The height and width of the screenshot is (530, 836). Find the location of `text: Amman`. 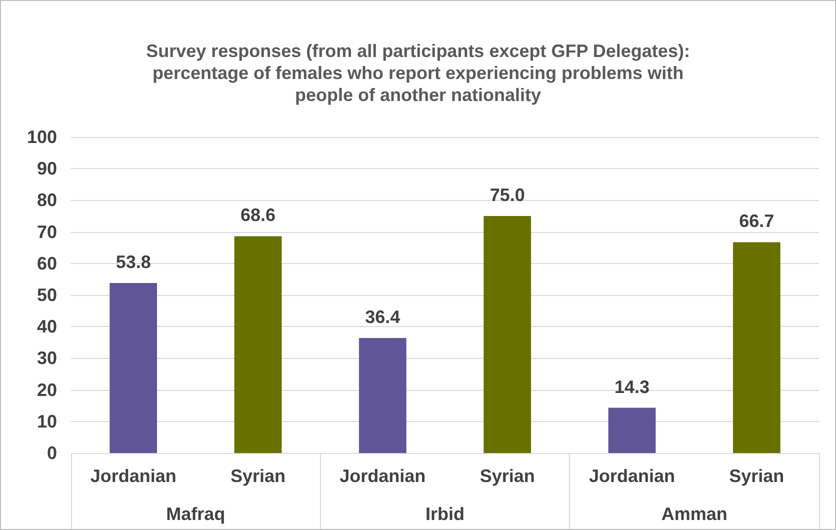

text: Amman is located at coordinates (694, 514).